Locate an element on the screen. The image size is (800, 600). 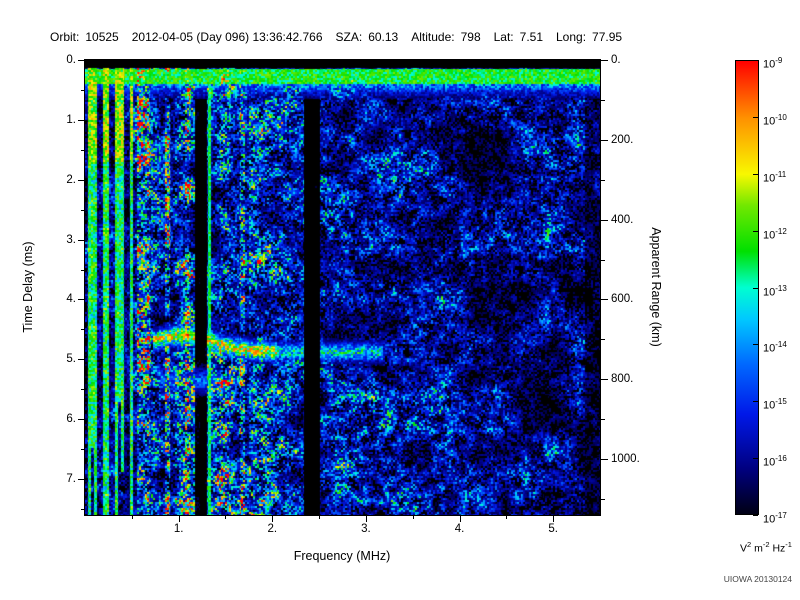
y-axis-tick-label: 4. is located at coordinates (71, 299).